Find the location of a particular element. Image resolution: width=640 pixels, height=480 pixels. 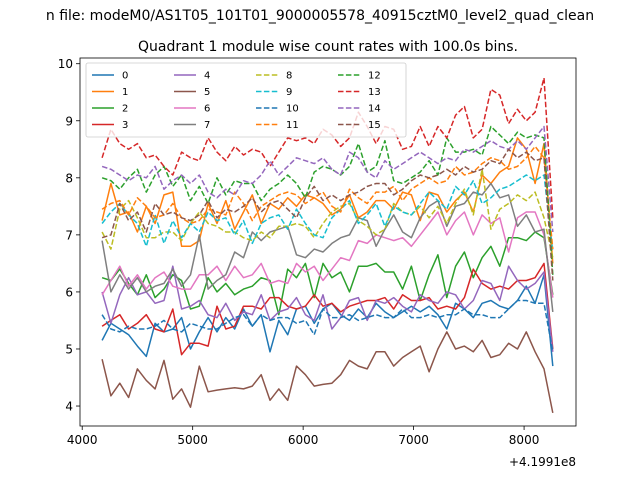

legend-label-1: 1 is located at coordinates (125, 92).